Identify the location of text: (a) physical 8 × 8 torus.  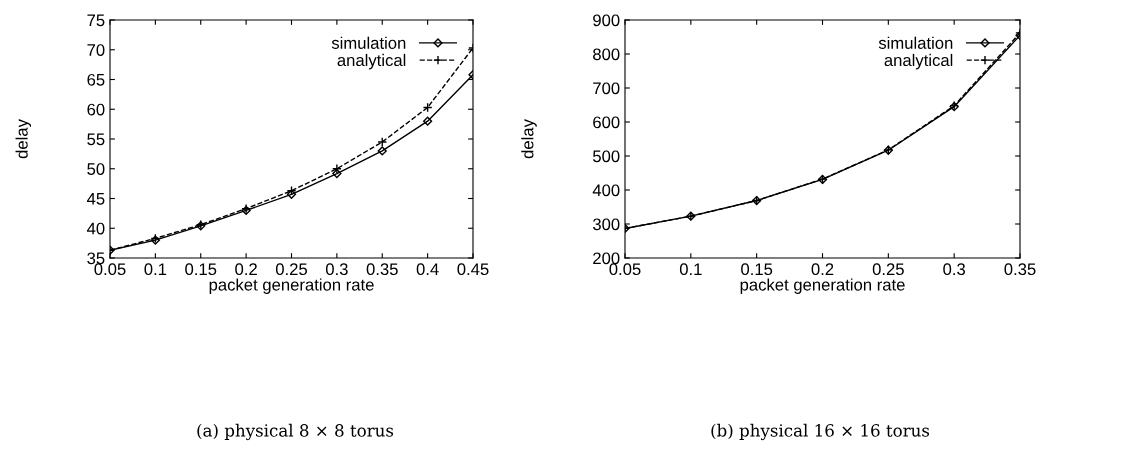
(295, 432).